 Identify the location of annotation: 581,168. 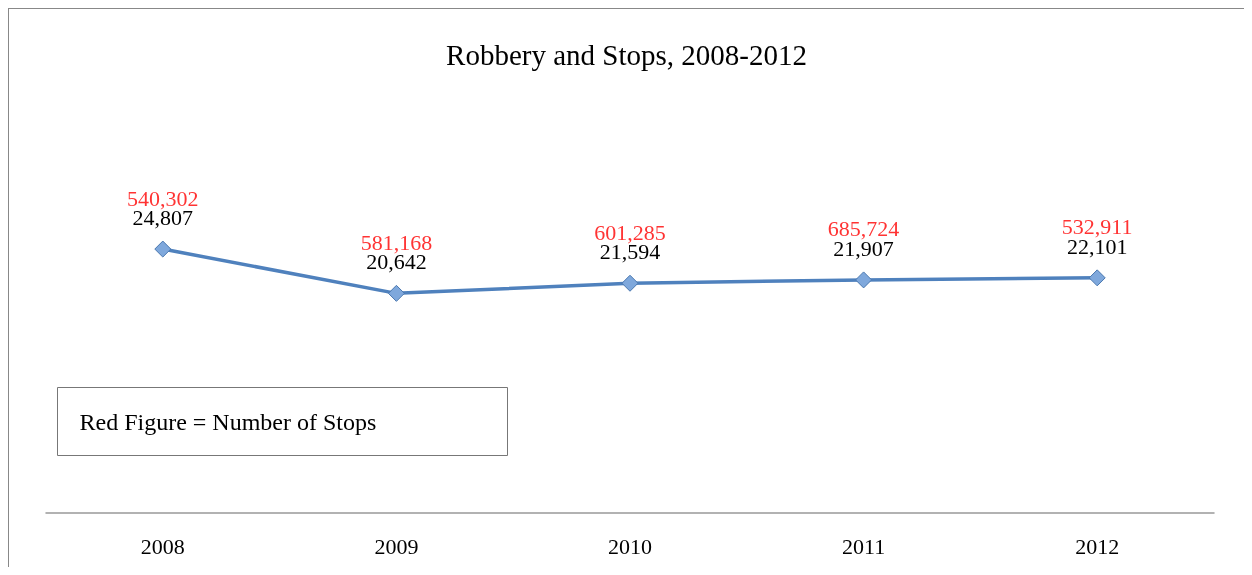
(396, 242).